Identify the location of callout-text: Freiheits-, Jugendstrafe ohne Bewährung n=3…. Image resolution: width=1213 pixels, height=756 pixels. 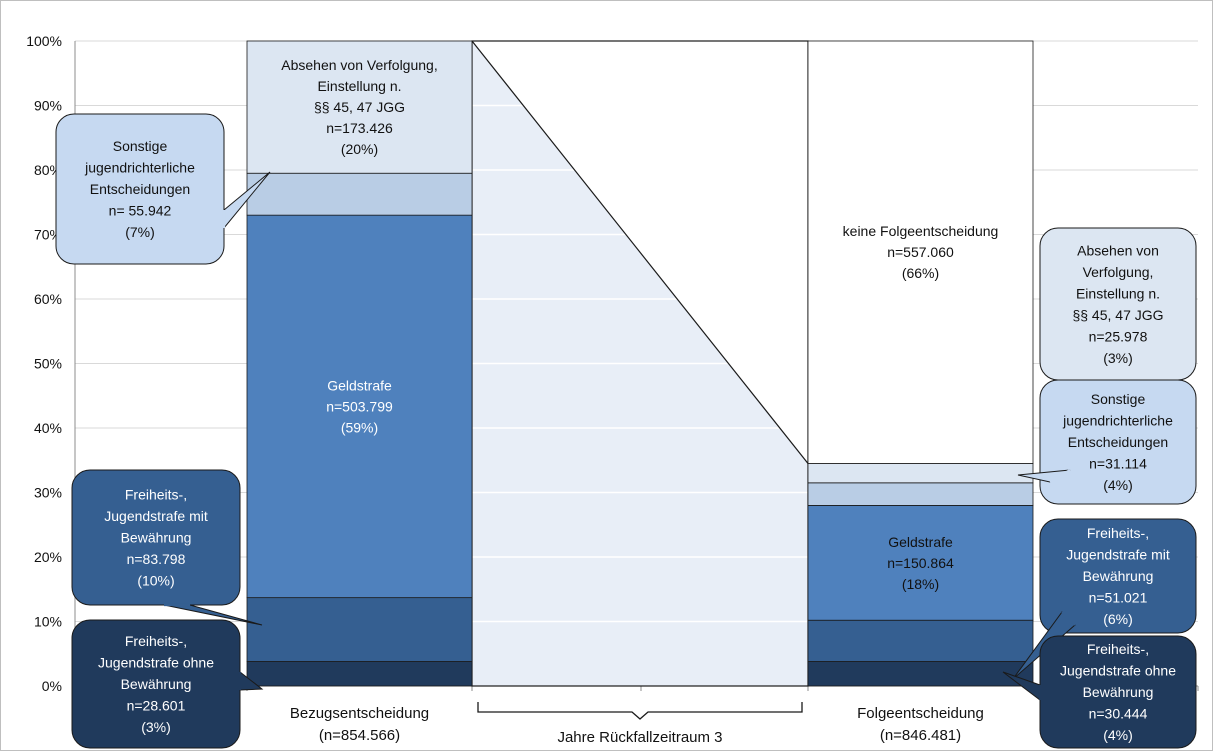
(1118, 692).